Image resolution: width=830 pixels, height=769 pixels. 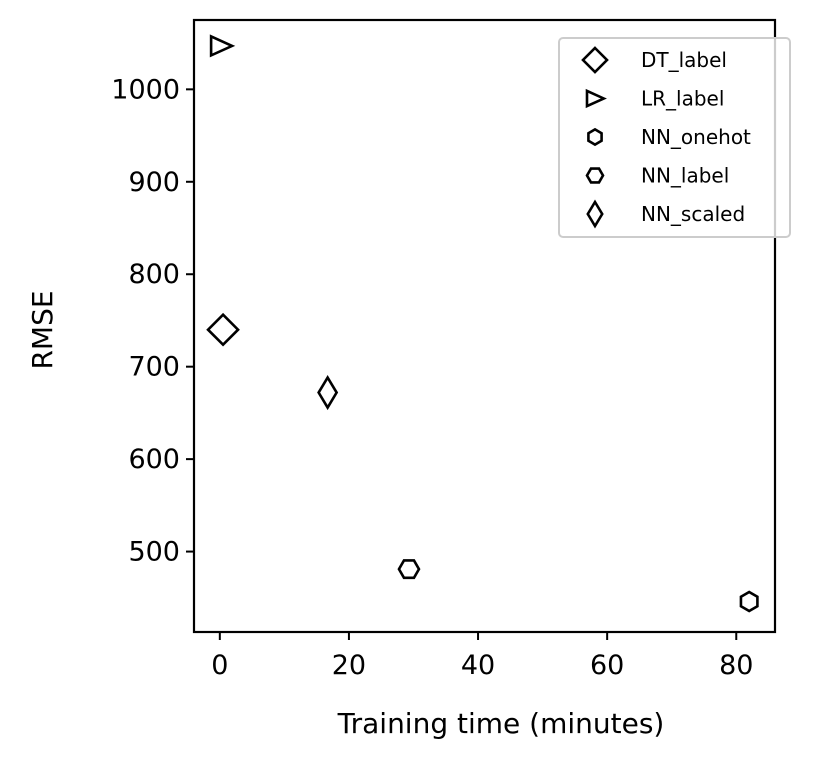 I want to click on legend-label: DT_label, so click(x=684, y=60).